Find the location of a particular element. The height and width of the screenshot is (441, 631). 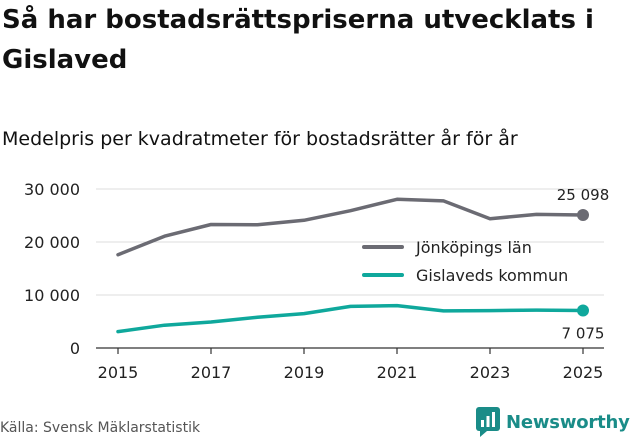

y-tick-label: 30 000 is located at coordinates (52, 189).